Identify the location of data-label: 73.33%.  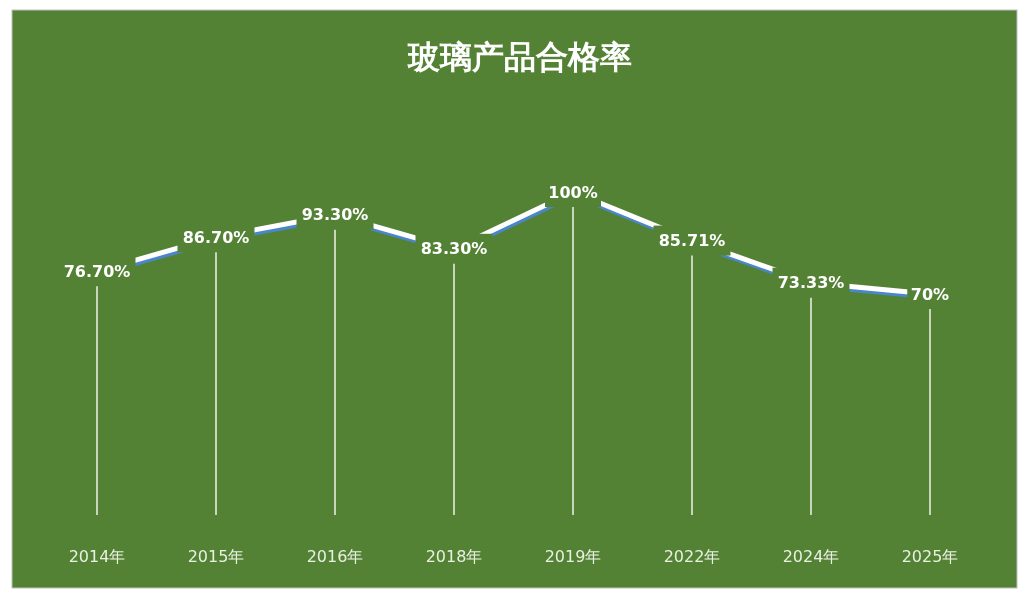
(811, 283).